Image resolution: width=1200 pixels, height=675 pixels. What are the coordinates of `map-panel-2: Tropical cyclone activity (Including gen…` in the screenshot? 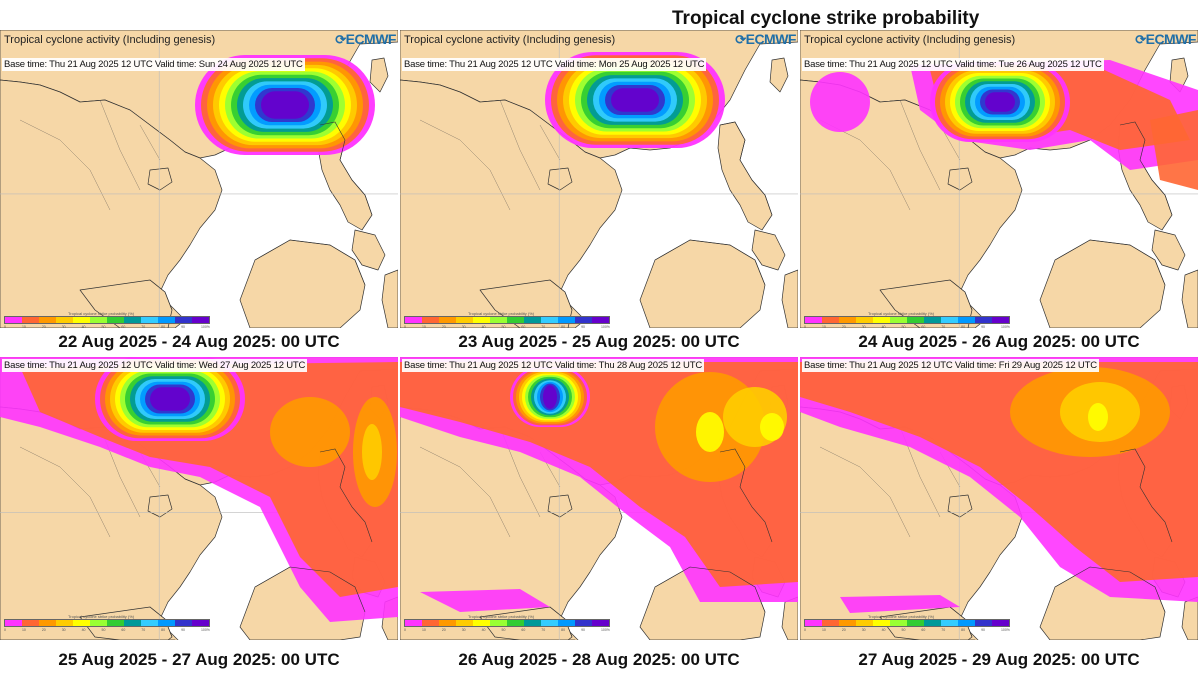 It's located at (599, 179).